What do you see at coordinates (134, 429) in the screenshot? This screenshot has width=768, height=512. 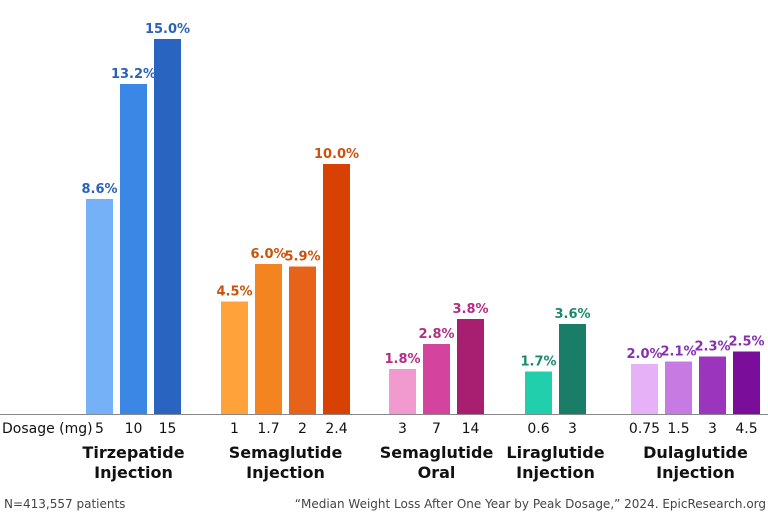 I see `dose-tick-label: 10` at bounding box center [134, 429].